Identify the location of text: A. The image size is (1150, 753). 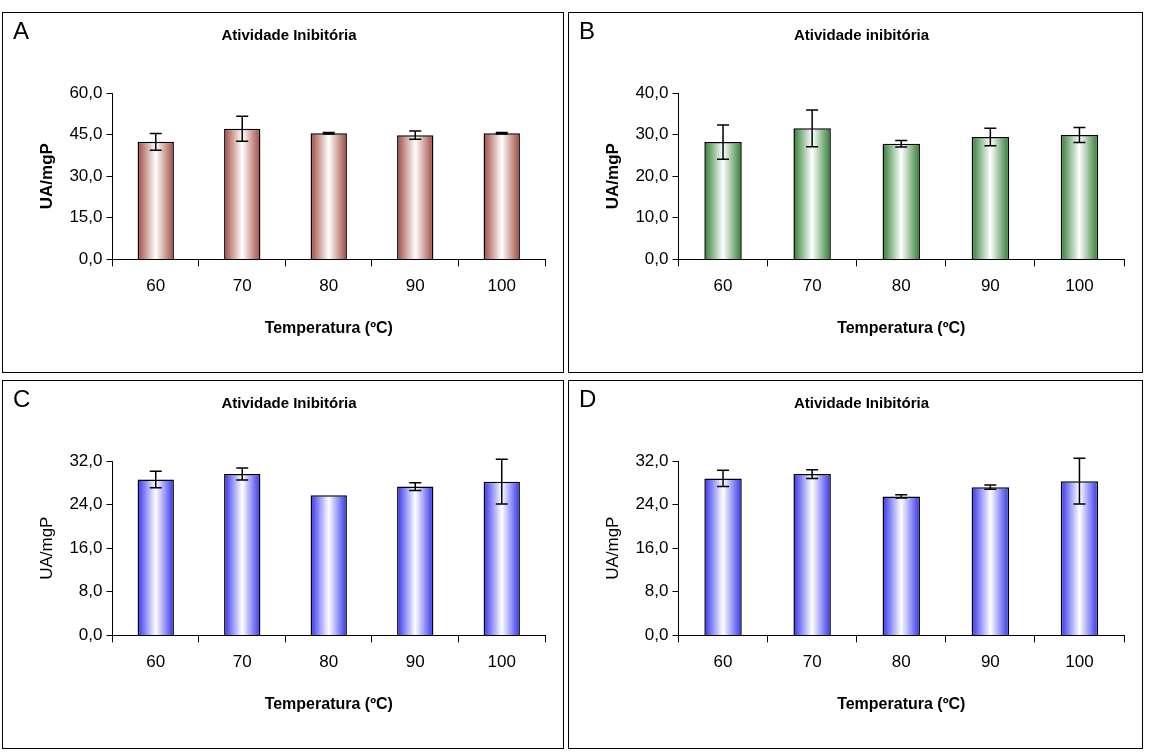
(21, 31).